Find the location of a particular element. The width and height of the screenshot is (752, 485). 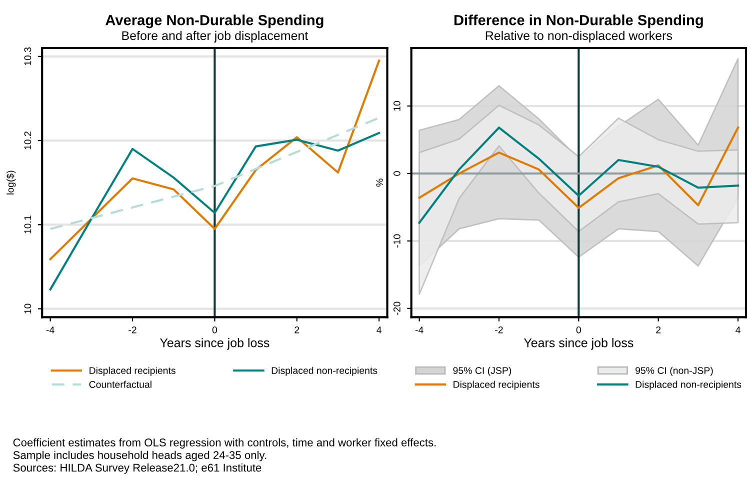

chart-title: Average Non-Durable Spending is located at coordinates (215, 21).